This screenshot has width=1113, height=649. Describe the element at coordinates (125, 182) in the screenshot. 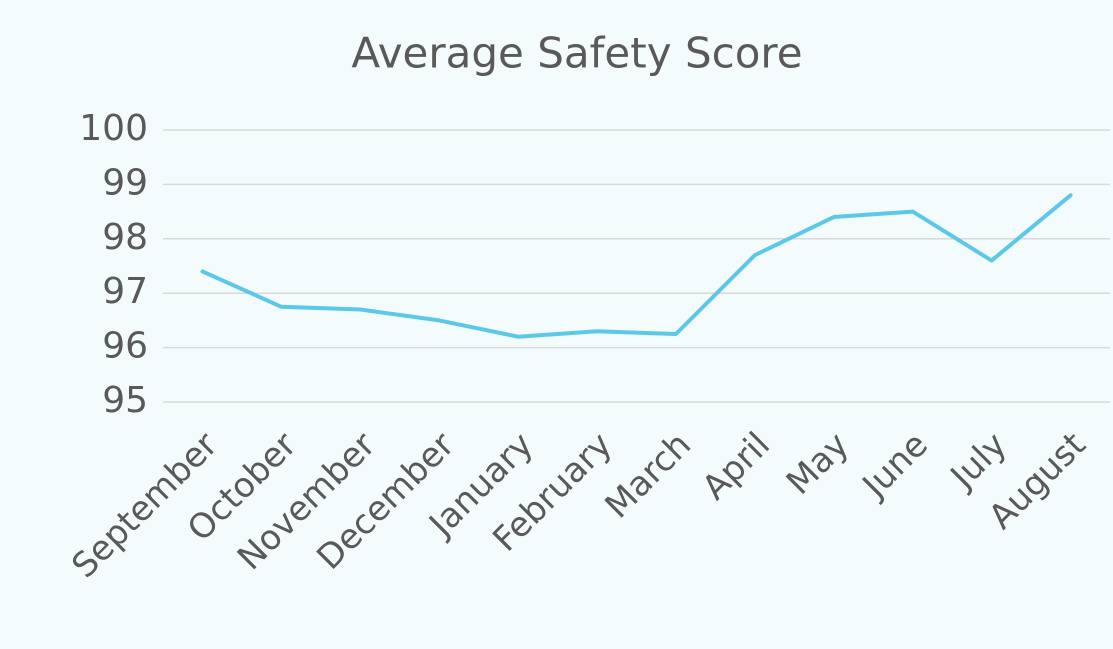

I see `y-tick-label: 99` at that location.